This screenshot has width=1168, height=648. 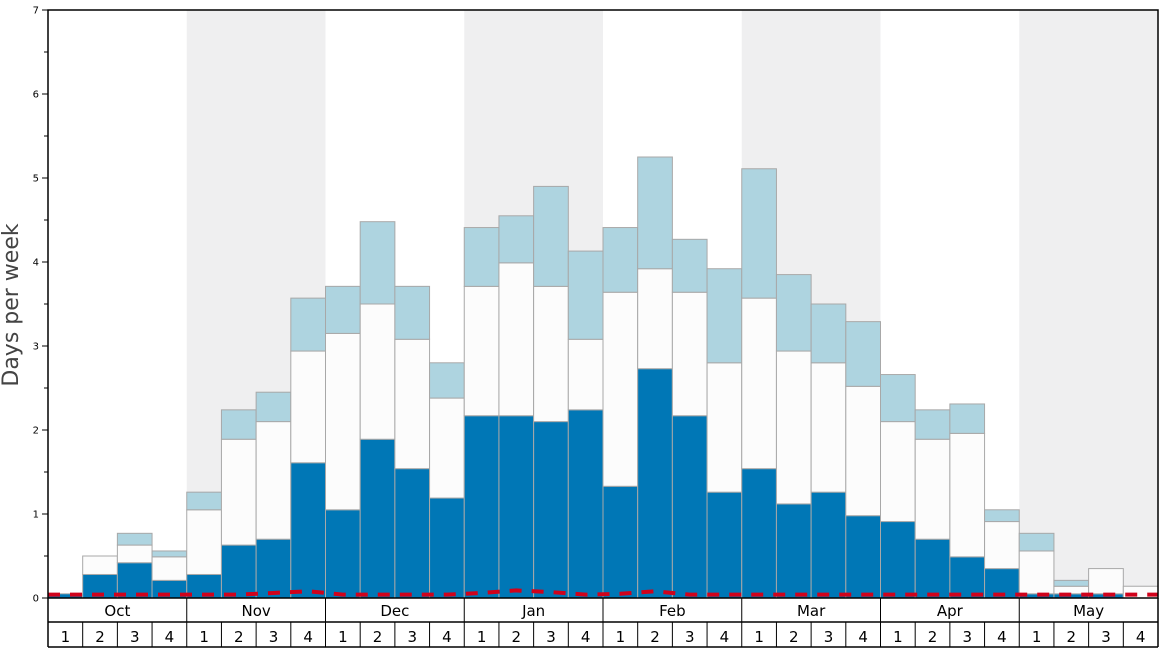 I want to click on month-label: Jan, so click(x=533, y=611).